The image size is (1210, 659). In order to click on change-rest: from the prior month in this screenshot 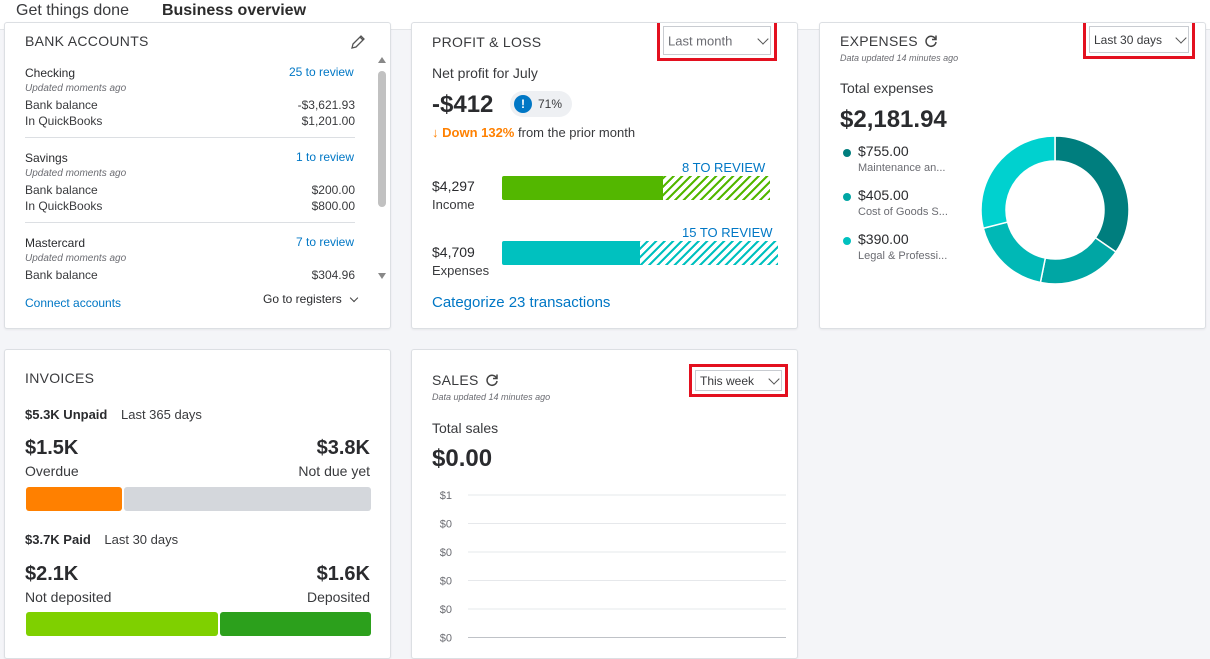, I will do `click(577, 132)`.